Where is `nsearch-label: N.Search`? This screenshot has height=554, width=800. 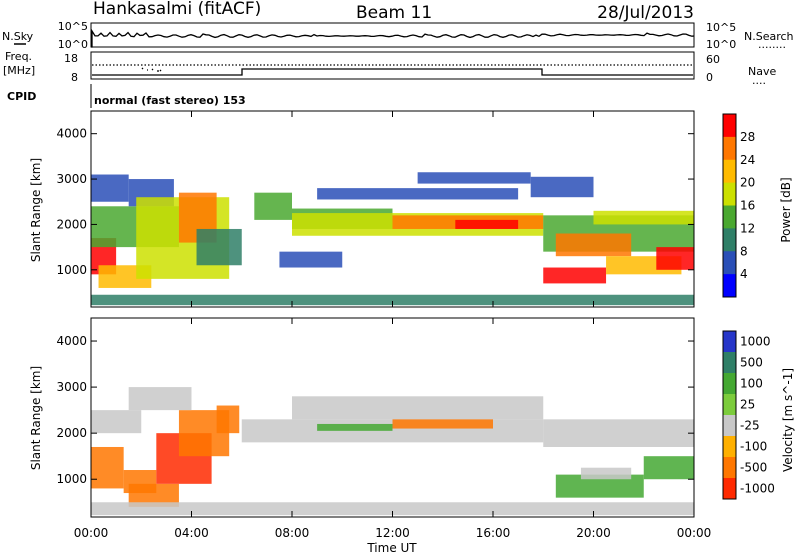
nsearch-label: N.Search is located at coordinates (769, 36).